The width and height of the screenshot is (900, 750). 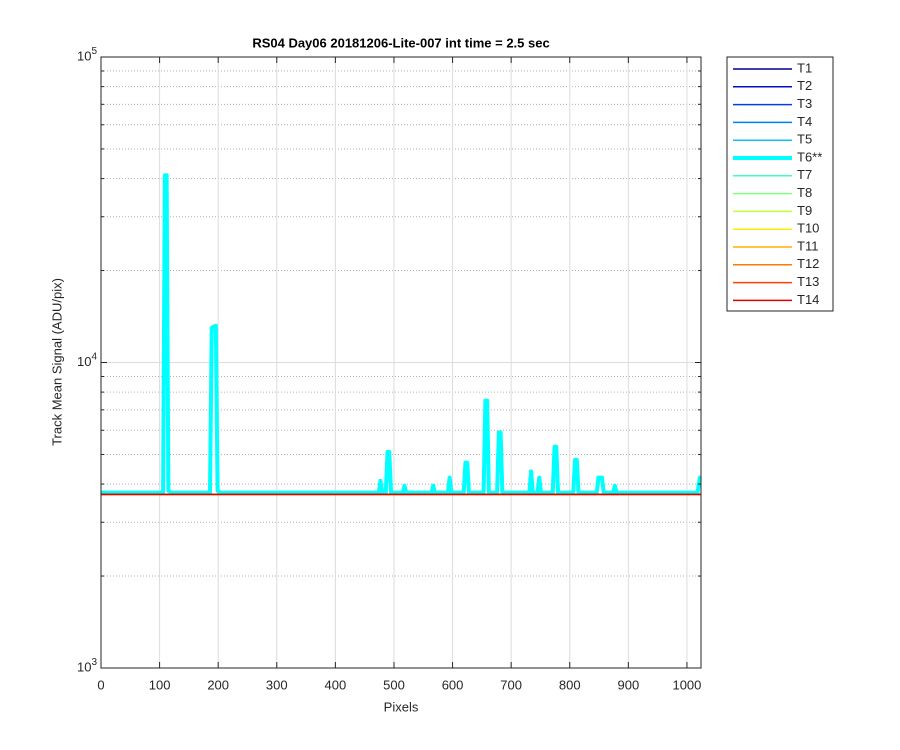 What do you see at coordinates (808, 263) in the screenshot?
I see `legend-label: T12` at bounding box center [808, 263].